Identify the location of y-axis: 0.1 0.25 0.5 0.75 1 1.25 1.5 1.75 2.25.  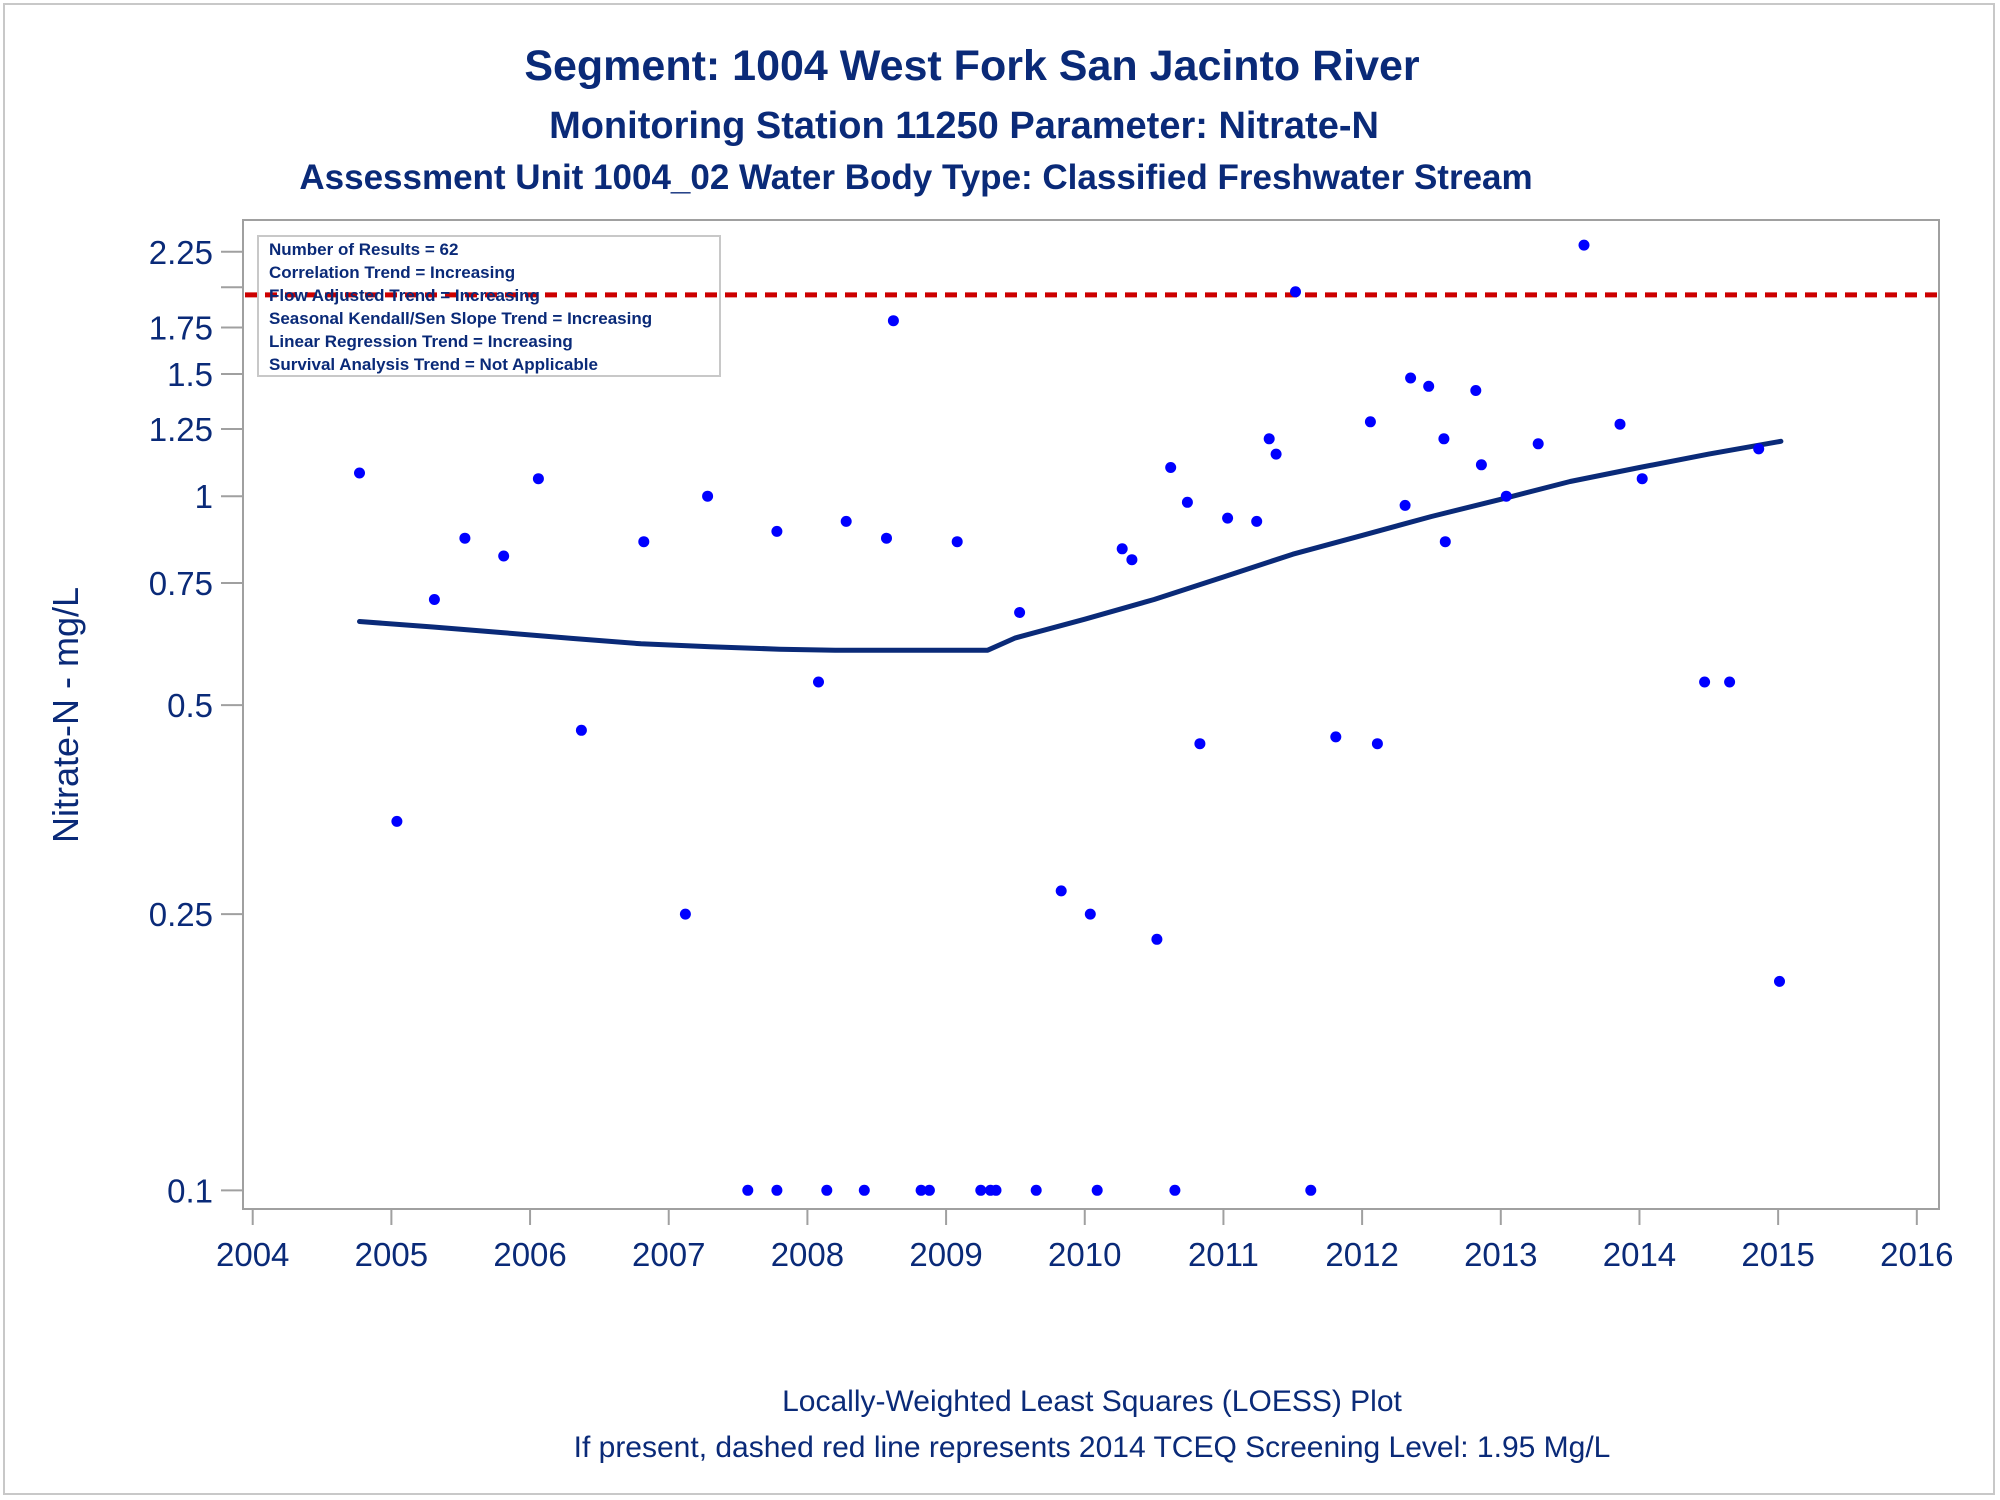
(196, 721).